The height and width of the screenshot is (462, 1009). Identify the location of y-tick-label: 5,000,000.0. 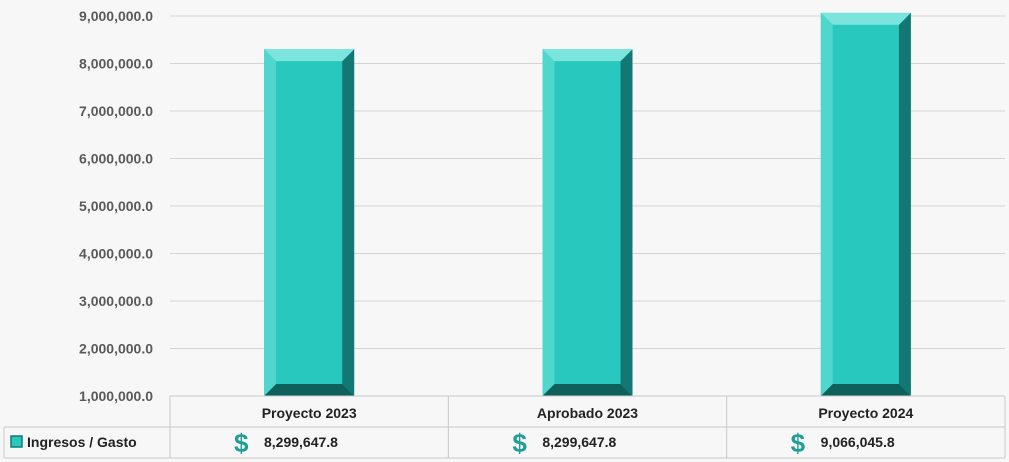
(116, 206).